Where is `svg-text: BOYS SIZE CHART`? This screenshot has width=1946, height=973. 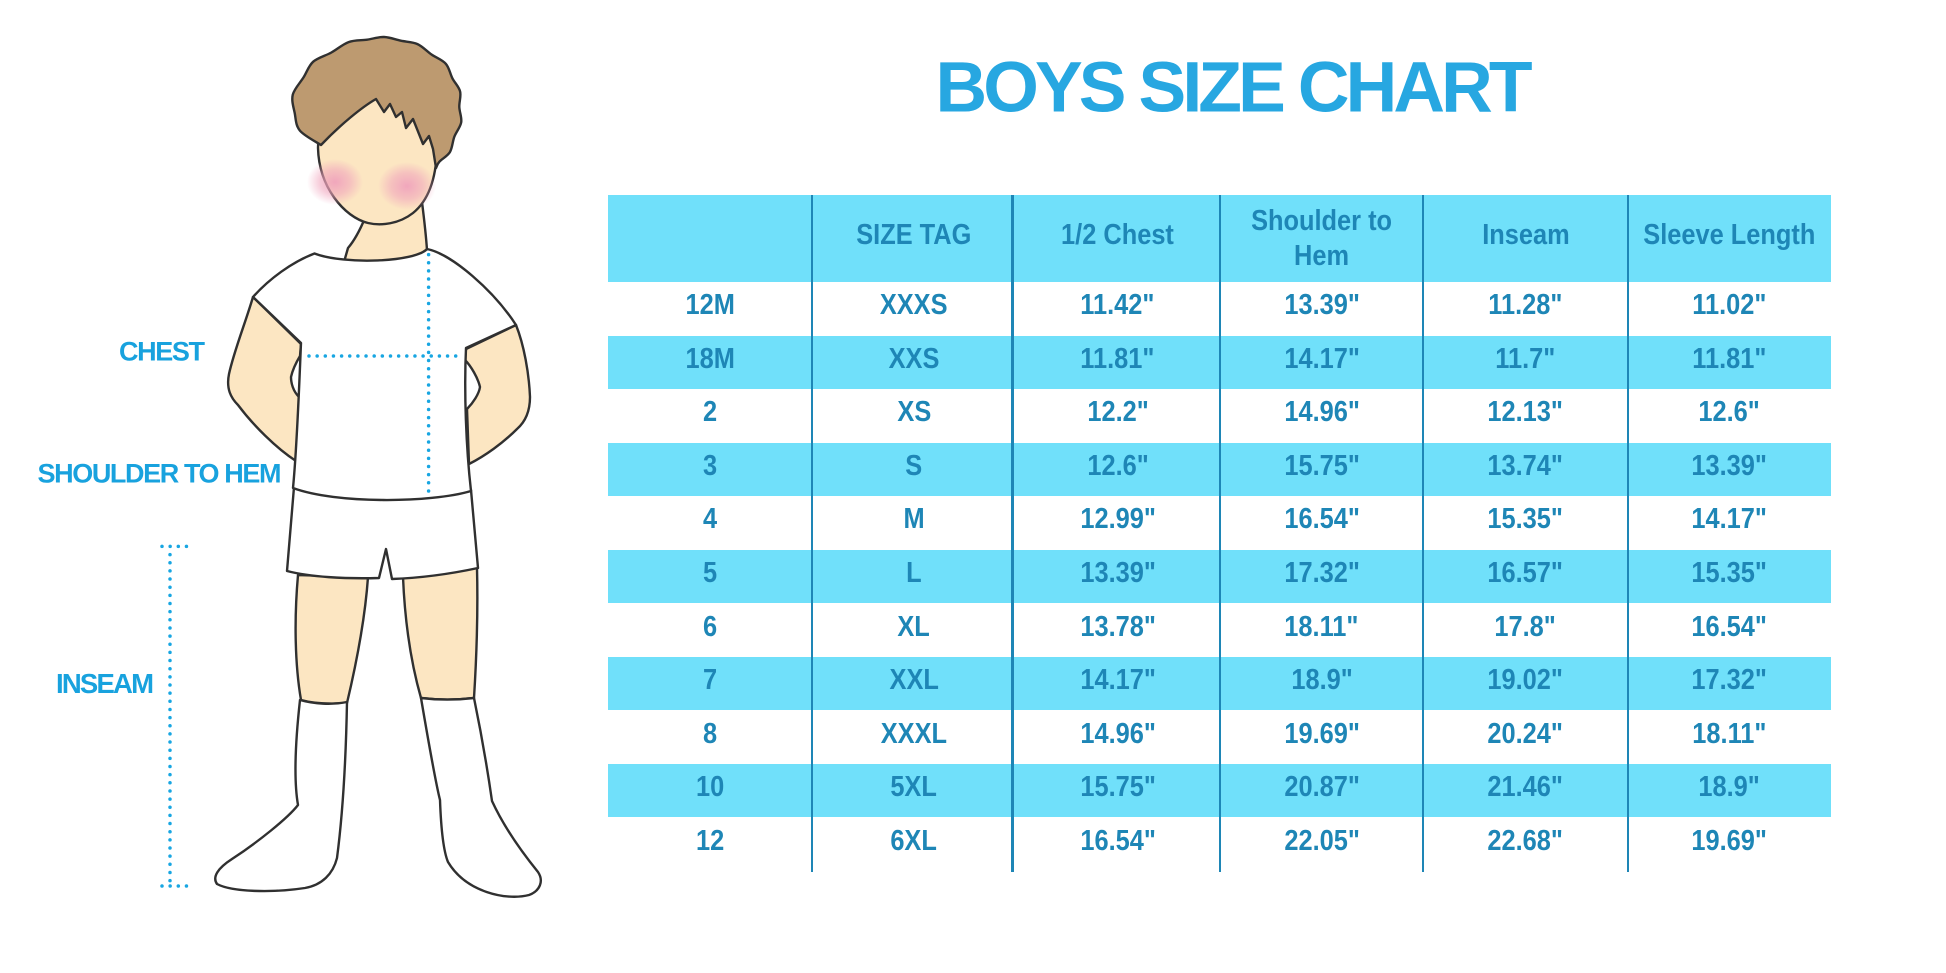
svg-text: BOYS SIZE CHART is located at coordinates (1234, 87).